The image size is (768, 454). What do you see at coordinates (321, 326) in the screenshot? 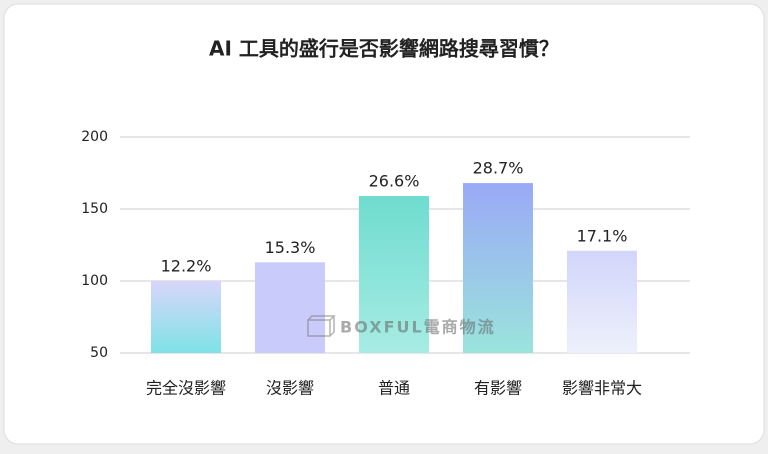
I see `watermark-icon` at bounding box center [321, 326].